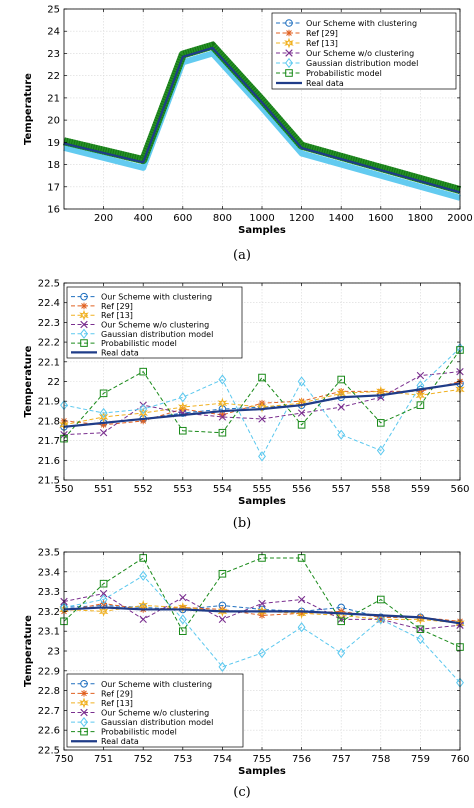  What do you see at coordinates (49, 402) in the screenshot?
I see `ytick-label-4: 21.9` at bounding box center [49, 402].